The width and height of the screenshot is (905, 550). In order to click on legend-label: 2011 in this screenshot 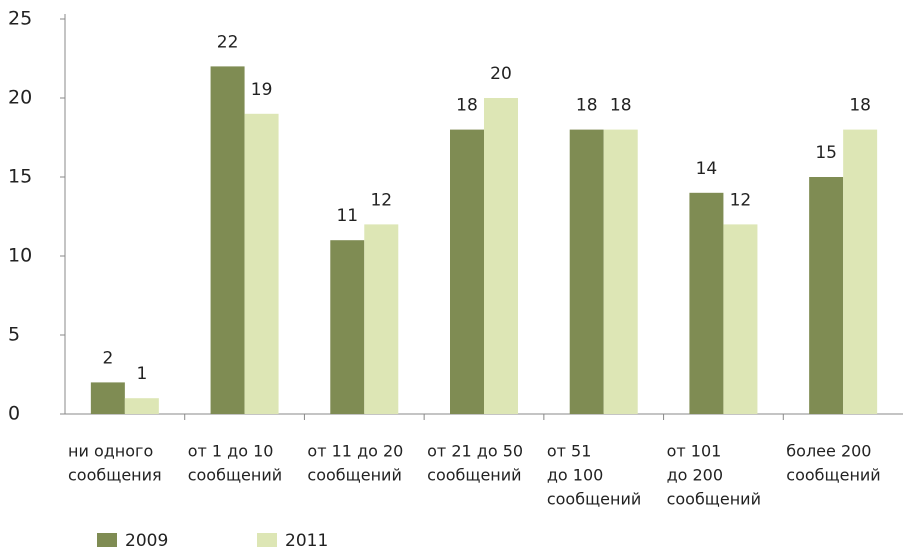, I will do `click(306, 540)`.